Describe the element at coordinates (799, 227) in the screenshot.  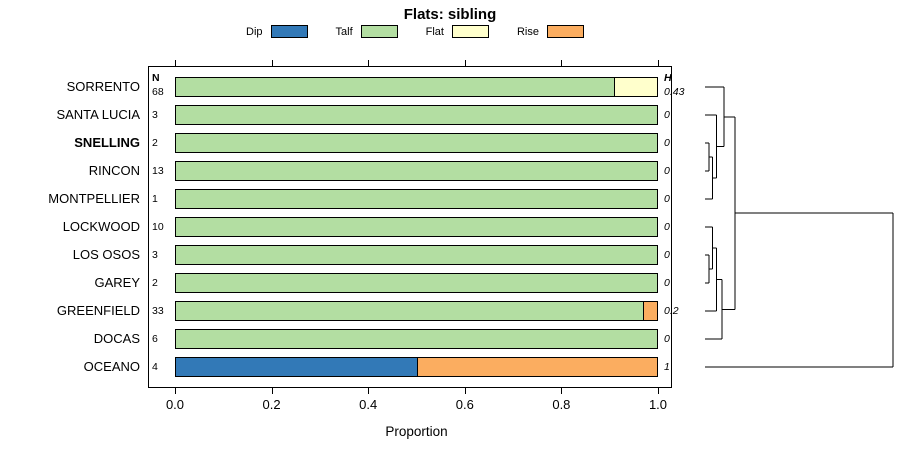
I see `dendrogram` at that location.